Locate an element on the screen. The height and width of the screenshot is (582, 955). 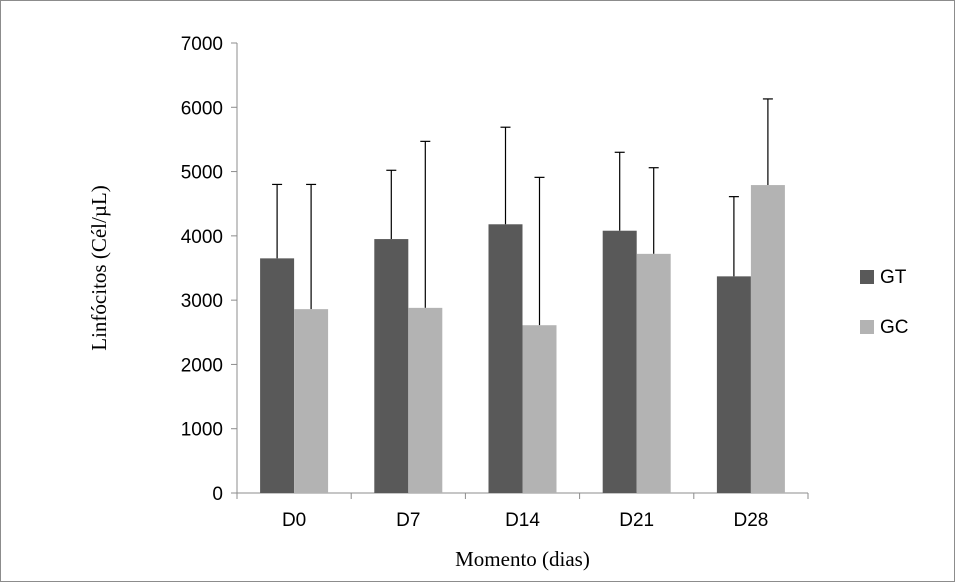
x-axis-title: Momento (dias) is located at coordinates (522, 559).